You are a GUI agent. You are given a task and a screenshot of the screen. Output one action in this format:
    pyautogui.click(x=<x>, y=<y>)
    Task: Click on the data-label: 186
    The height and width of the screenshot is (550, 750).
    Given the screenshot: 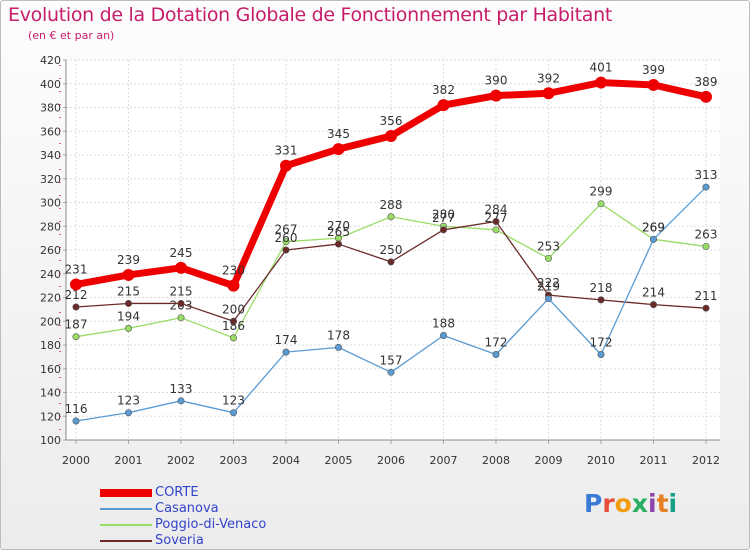 What is the action you would take?
    pyautogui.click(x=233, y=326)
    